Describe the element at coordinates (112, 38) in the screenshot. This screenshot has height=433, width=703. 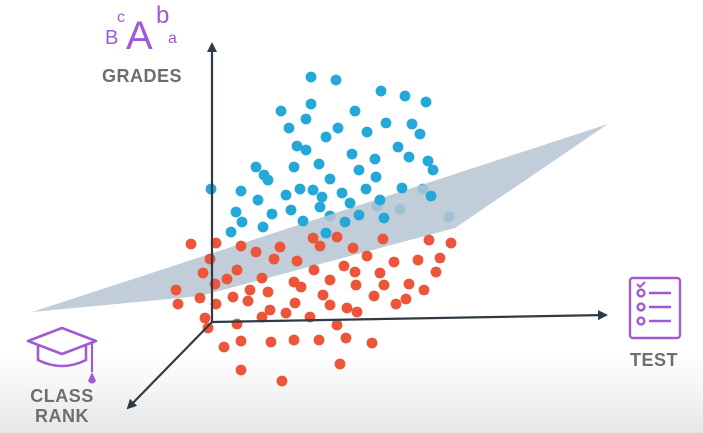
I see `grade-letter-B: B` at that location.